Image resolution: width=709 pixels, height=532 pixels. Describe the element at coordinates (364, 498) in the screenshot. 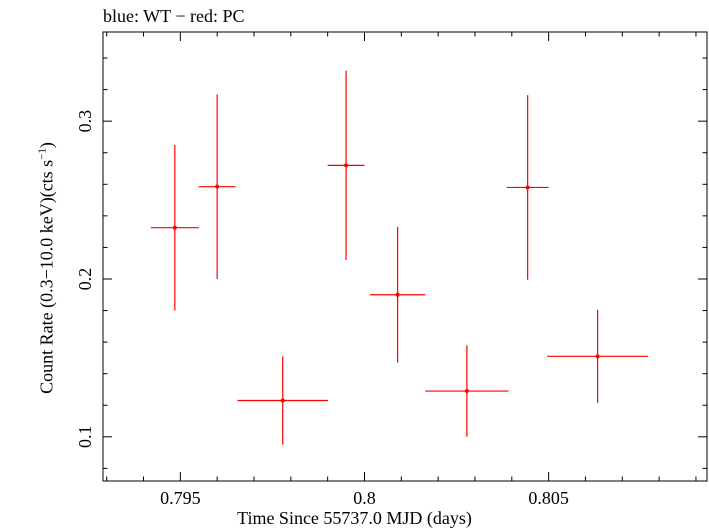

I see `x-tick-label: 0.8` at that location.